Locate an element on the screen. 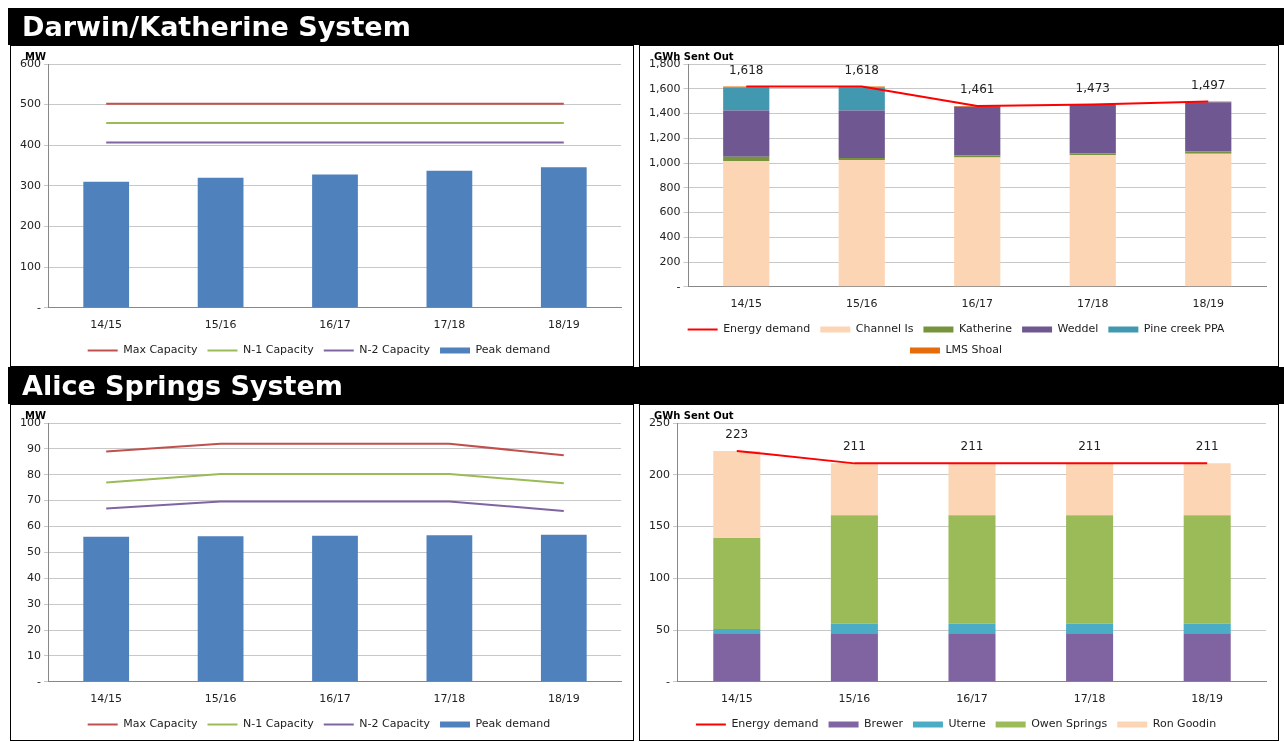 The width and height of the screenshot is (1284, 742). y-tick-label: 1,000 is located at coordinates (664, 162).